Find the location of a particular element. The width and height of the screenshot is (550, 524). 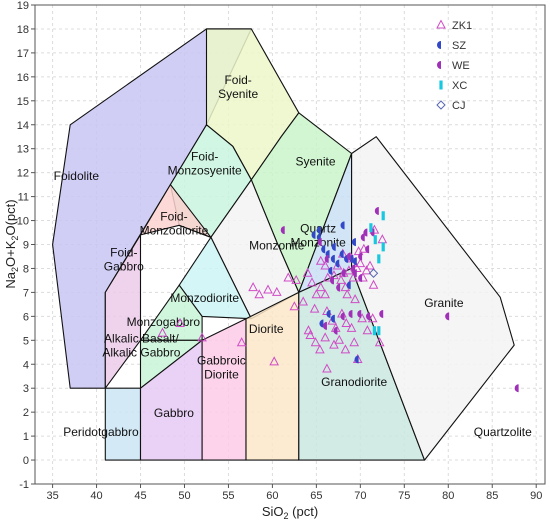

legend-item-zk1: ZK1 is located at coordinates (454, 25).